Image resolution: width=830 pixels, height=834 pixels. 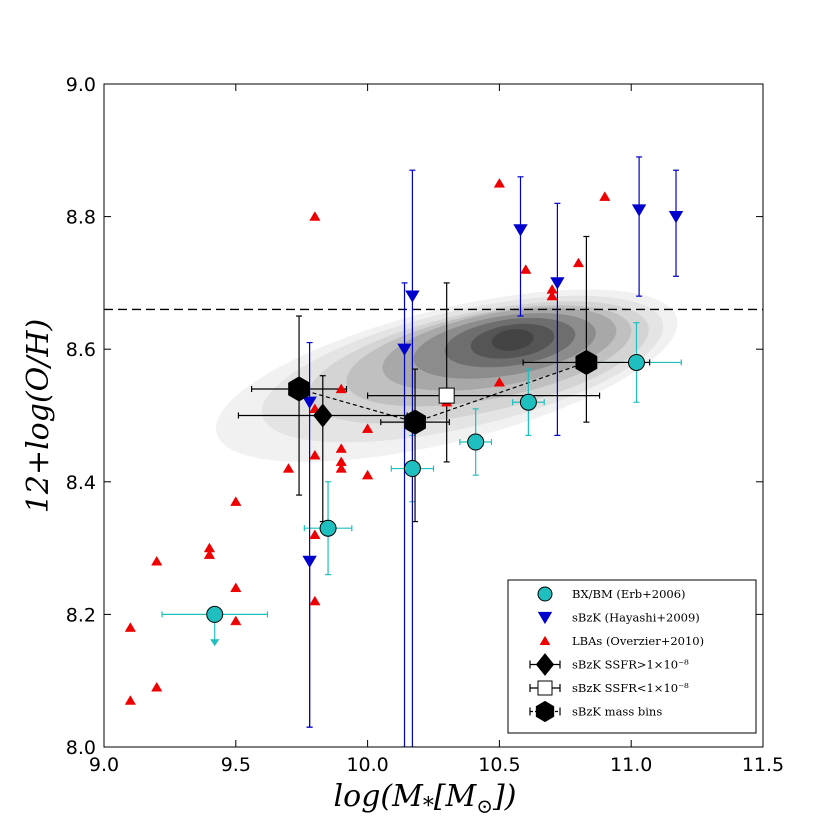 What do you see at coordinates (639, 226) in the screenshot?
I see `triangle-down-point-7-errorbar` at bounding box center [639, 226].